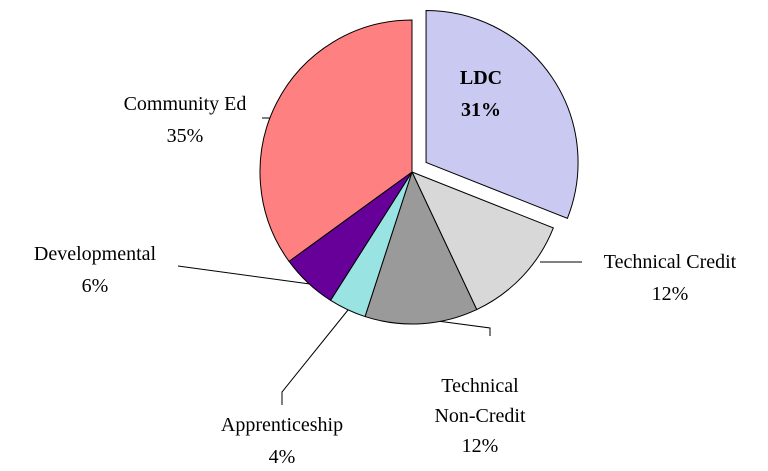  I want to click on slice-label: Technical Credit, so click(670, 262).